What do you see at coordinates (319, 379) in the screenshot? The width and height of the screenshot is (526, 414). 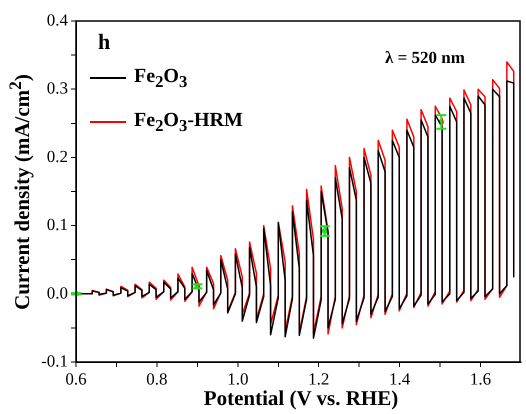 I see `x-tick-label: 1.2` at bounding box center [319, 379].